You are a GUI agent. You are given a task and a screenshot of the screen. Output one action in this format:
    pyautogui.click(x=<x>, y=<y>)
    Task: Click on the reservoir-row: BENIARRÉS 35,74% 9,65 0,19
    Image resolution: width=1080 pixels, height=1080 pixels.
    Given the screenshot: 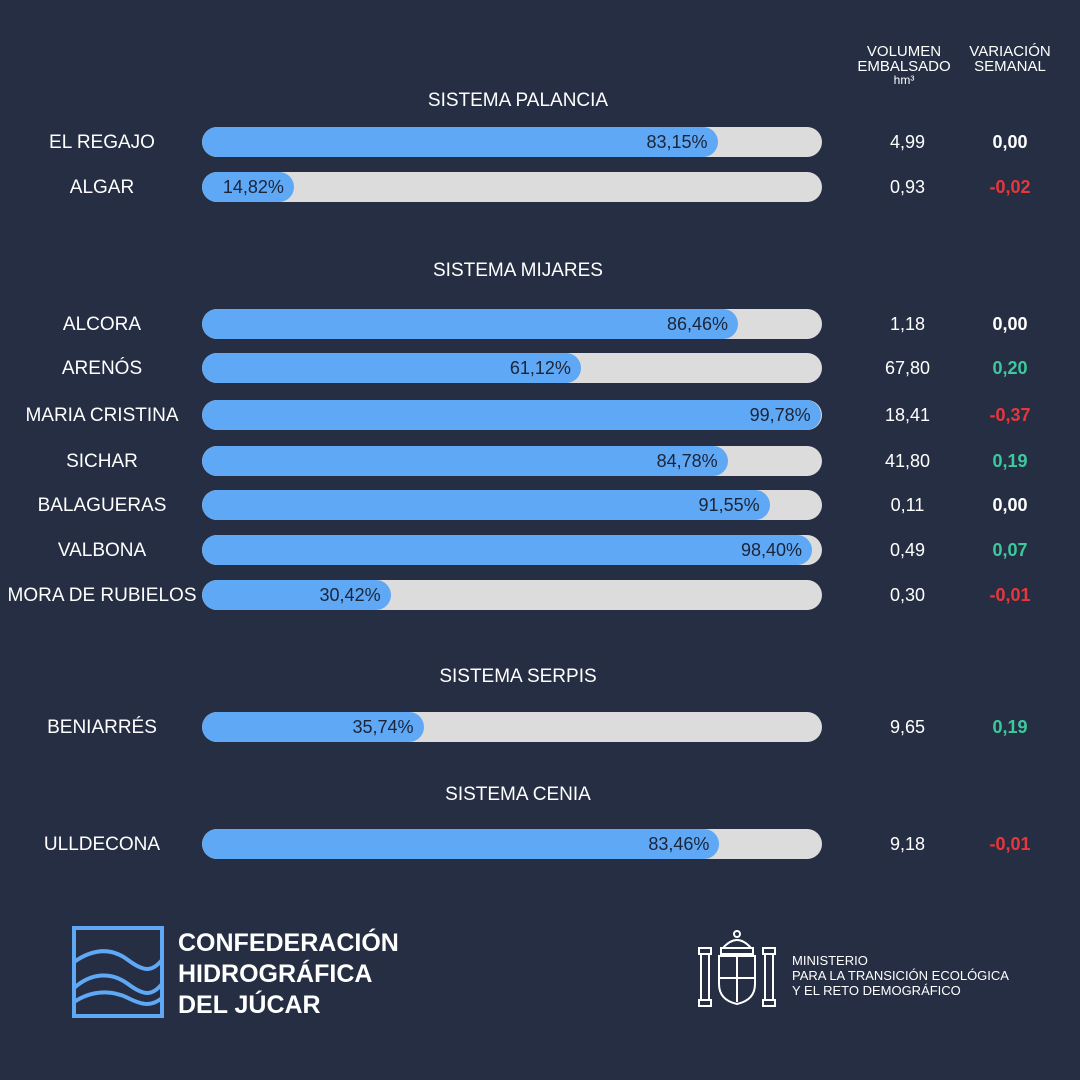 What is the action you would take?
    pyautogui.click(x=540, y=727)
    